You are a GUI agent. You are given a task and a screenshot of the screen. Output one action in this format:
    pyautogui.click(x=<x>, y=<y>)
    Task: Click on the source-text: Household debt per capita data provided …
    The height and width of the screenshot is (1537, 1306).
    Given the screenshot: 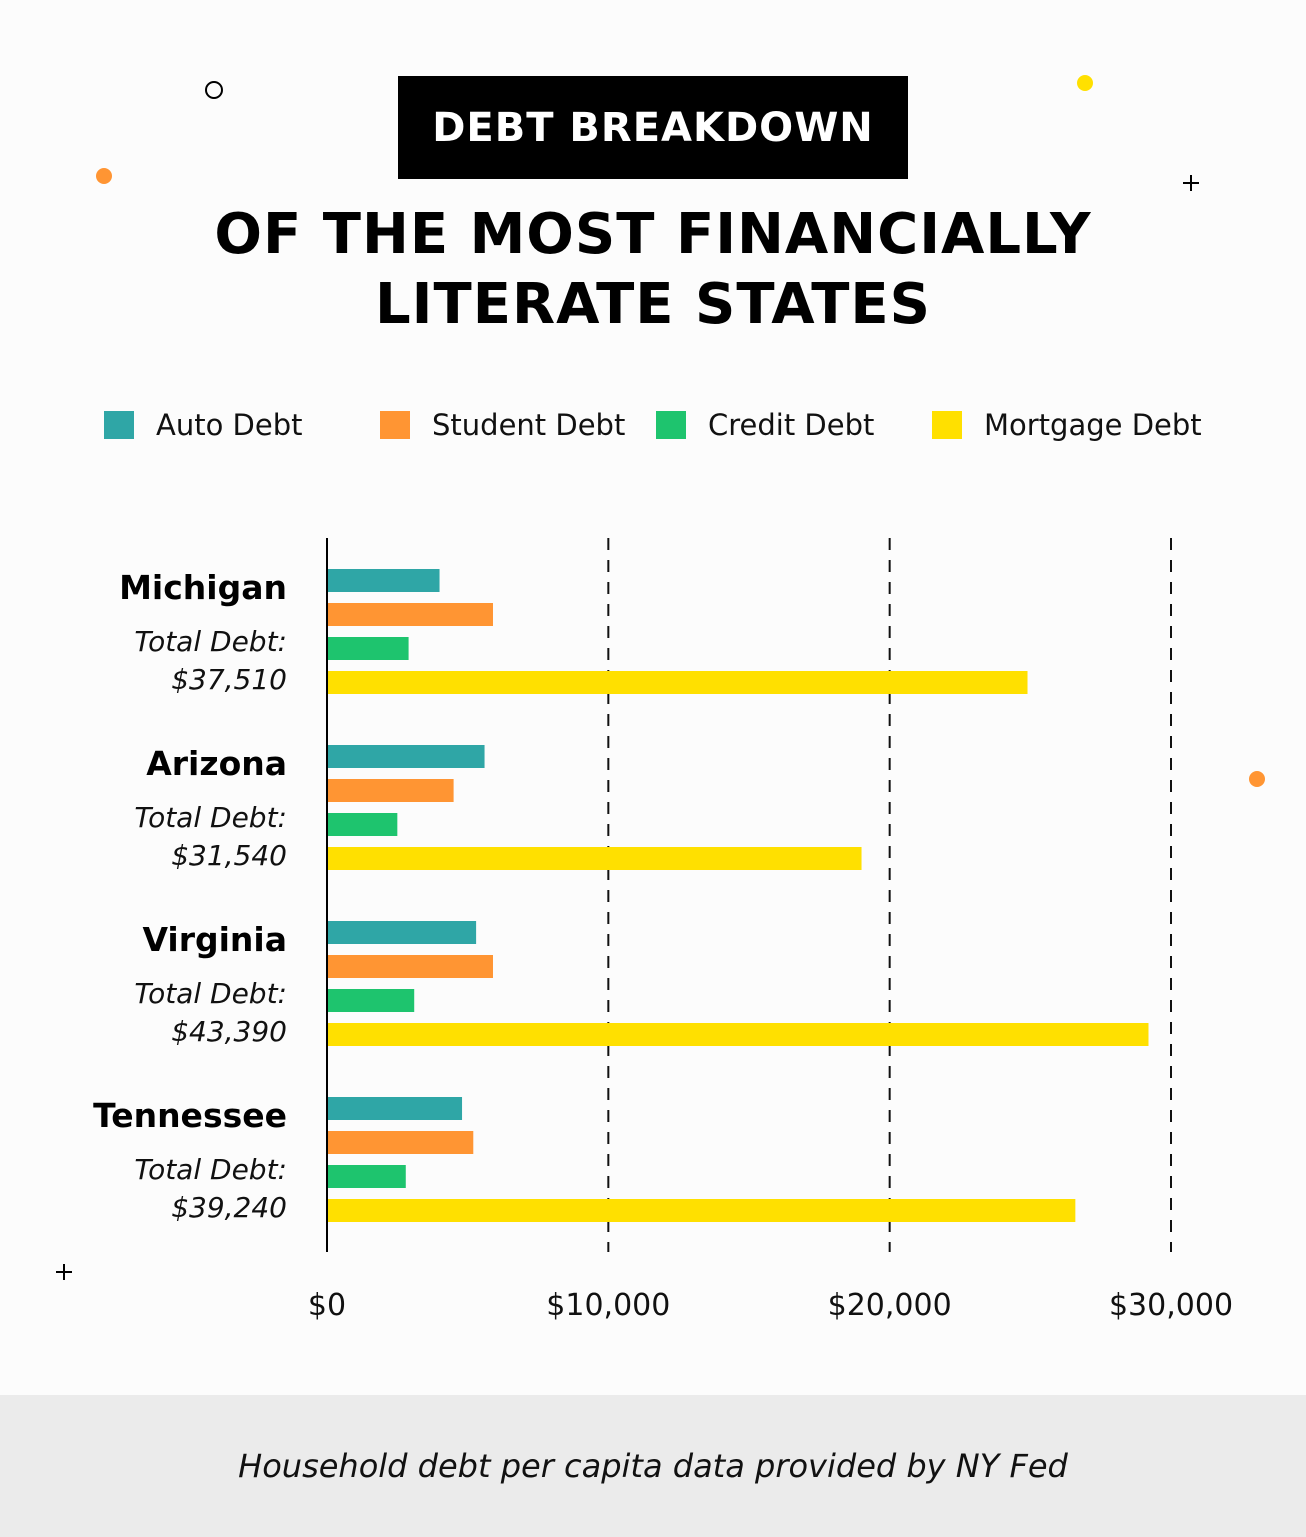 What is the action you would take?
    pyautogui.click(x=653, y=1466)
    